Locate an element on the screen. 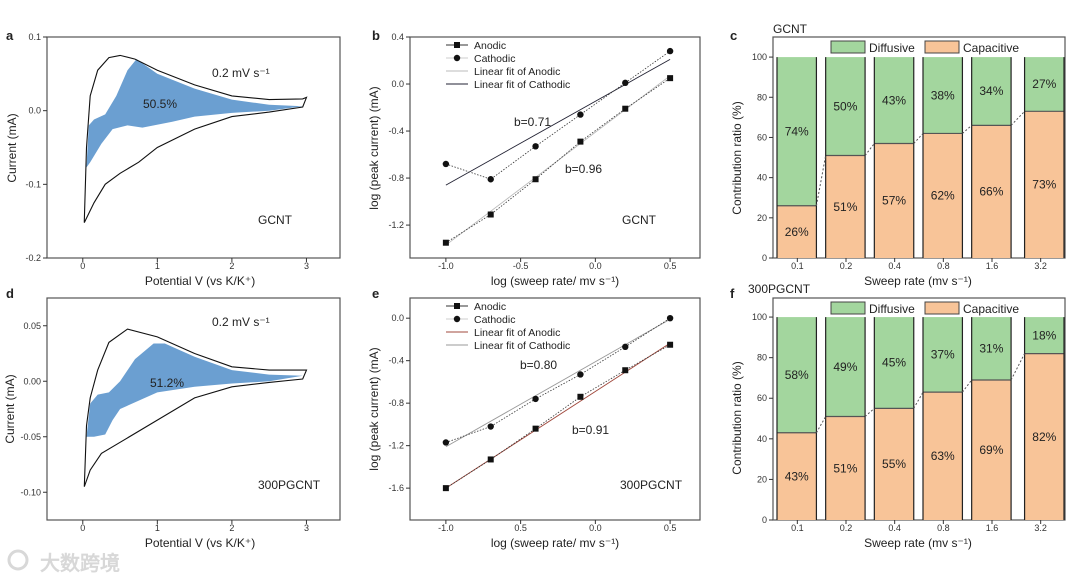  watermark-text: 大数跨境 is located at coordinates (80, 563).